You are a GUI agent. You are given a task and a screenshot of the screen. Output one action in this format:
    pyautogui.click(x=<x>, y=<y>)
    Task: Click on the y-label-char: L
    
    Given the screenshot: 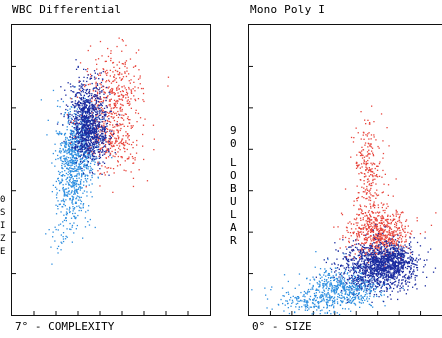 What is the action you would take?
    pyautogui.click(x=233, y=162)
    